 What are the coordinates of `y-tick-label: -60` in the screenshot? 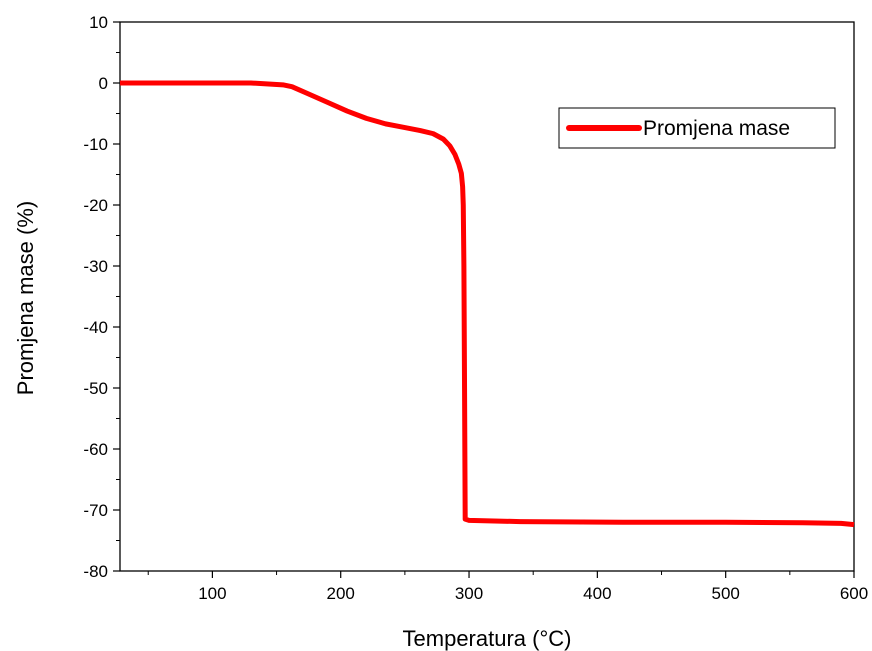 It's located at (95, 449).